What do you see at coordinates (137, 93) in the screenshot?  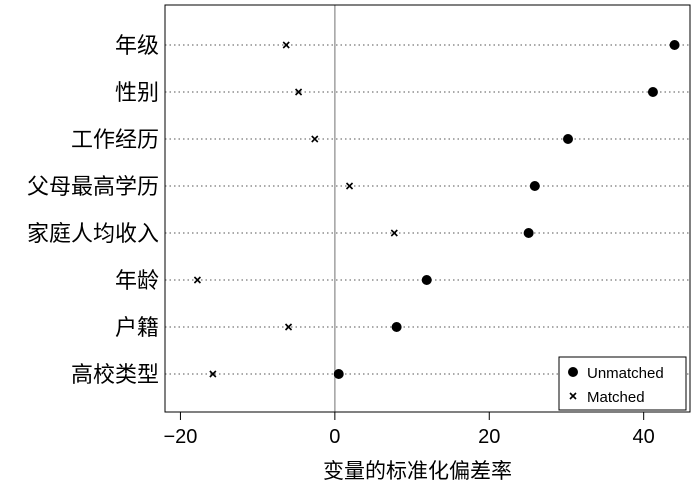 I see `category-label: 性别` at bounding box center [137, 93].